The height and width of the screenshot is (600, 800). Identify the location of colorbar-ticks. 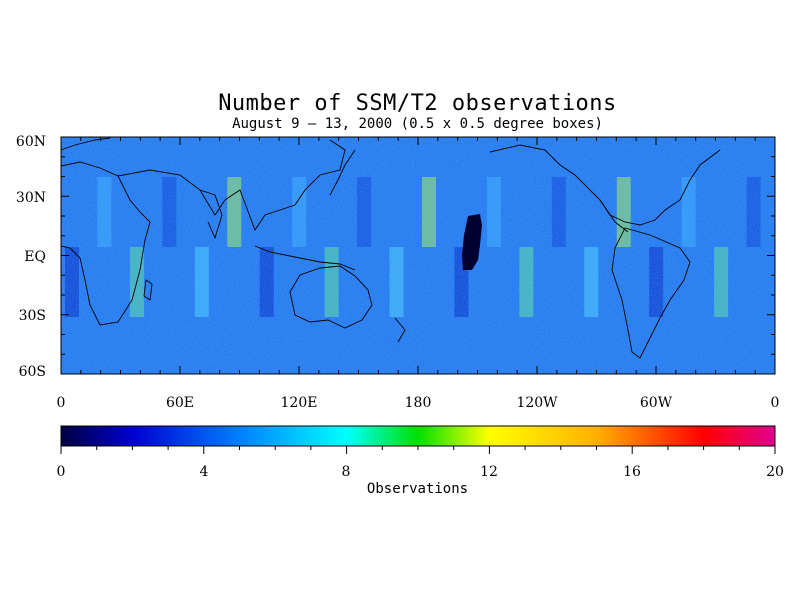
(418, 450).